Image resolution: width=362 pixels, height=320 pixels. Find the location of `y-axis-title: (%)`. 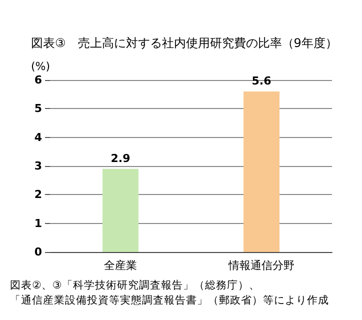

y-axis-title: (%) is located at coordinates (40, 66).